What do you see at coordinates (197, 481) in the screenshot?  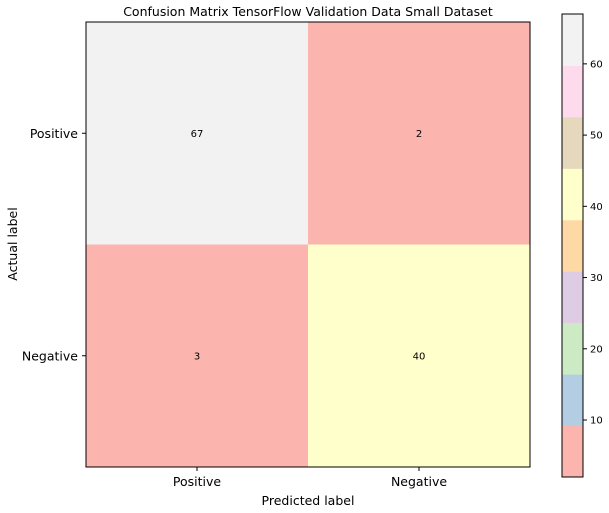 I see `x-tick-label: Positive` at bounding box center [197, 481].